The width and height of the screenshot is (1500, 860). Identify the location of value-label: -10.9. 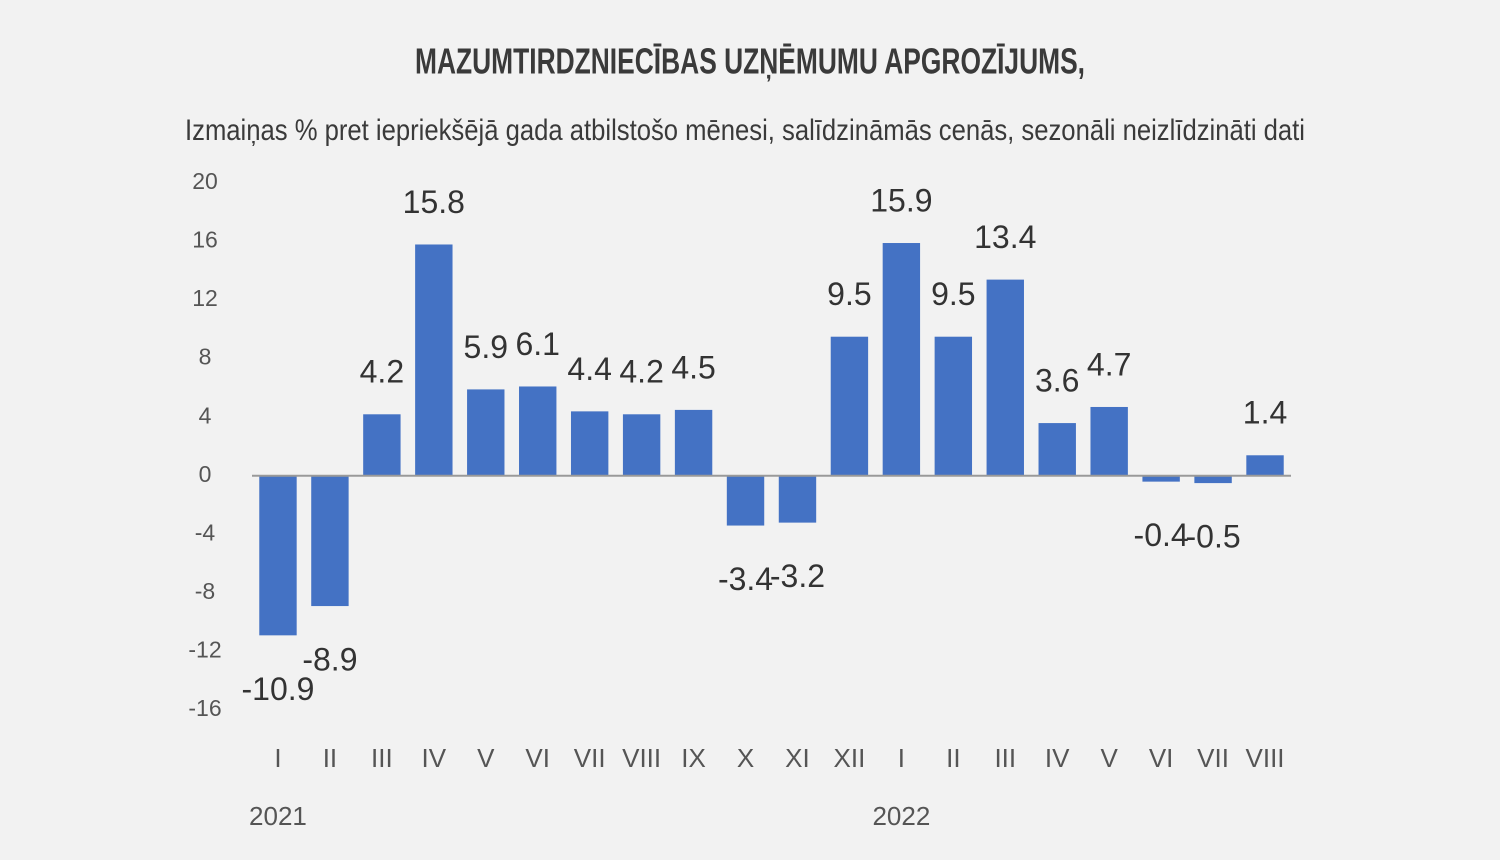
(278, 689).